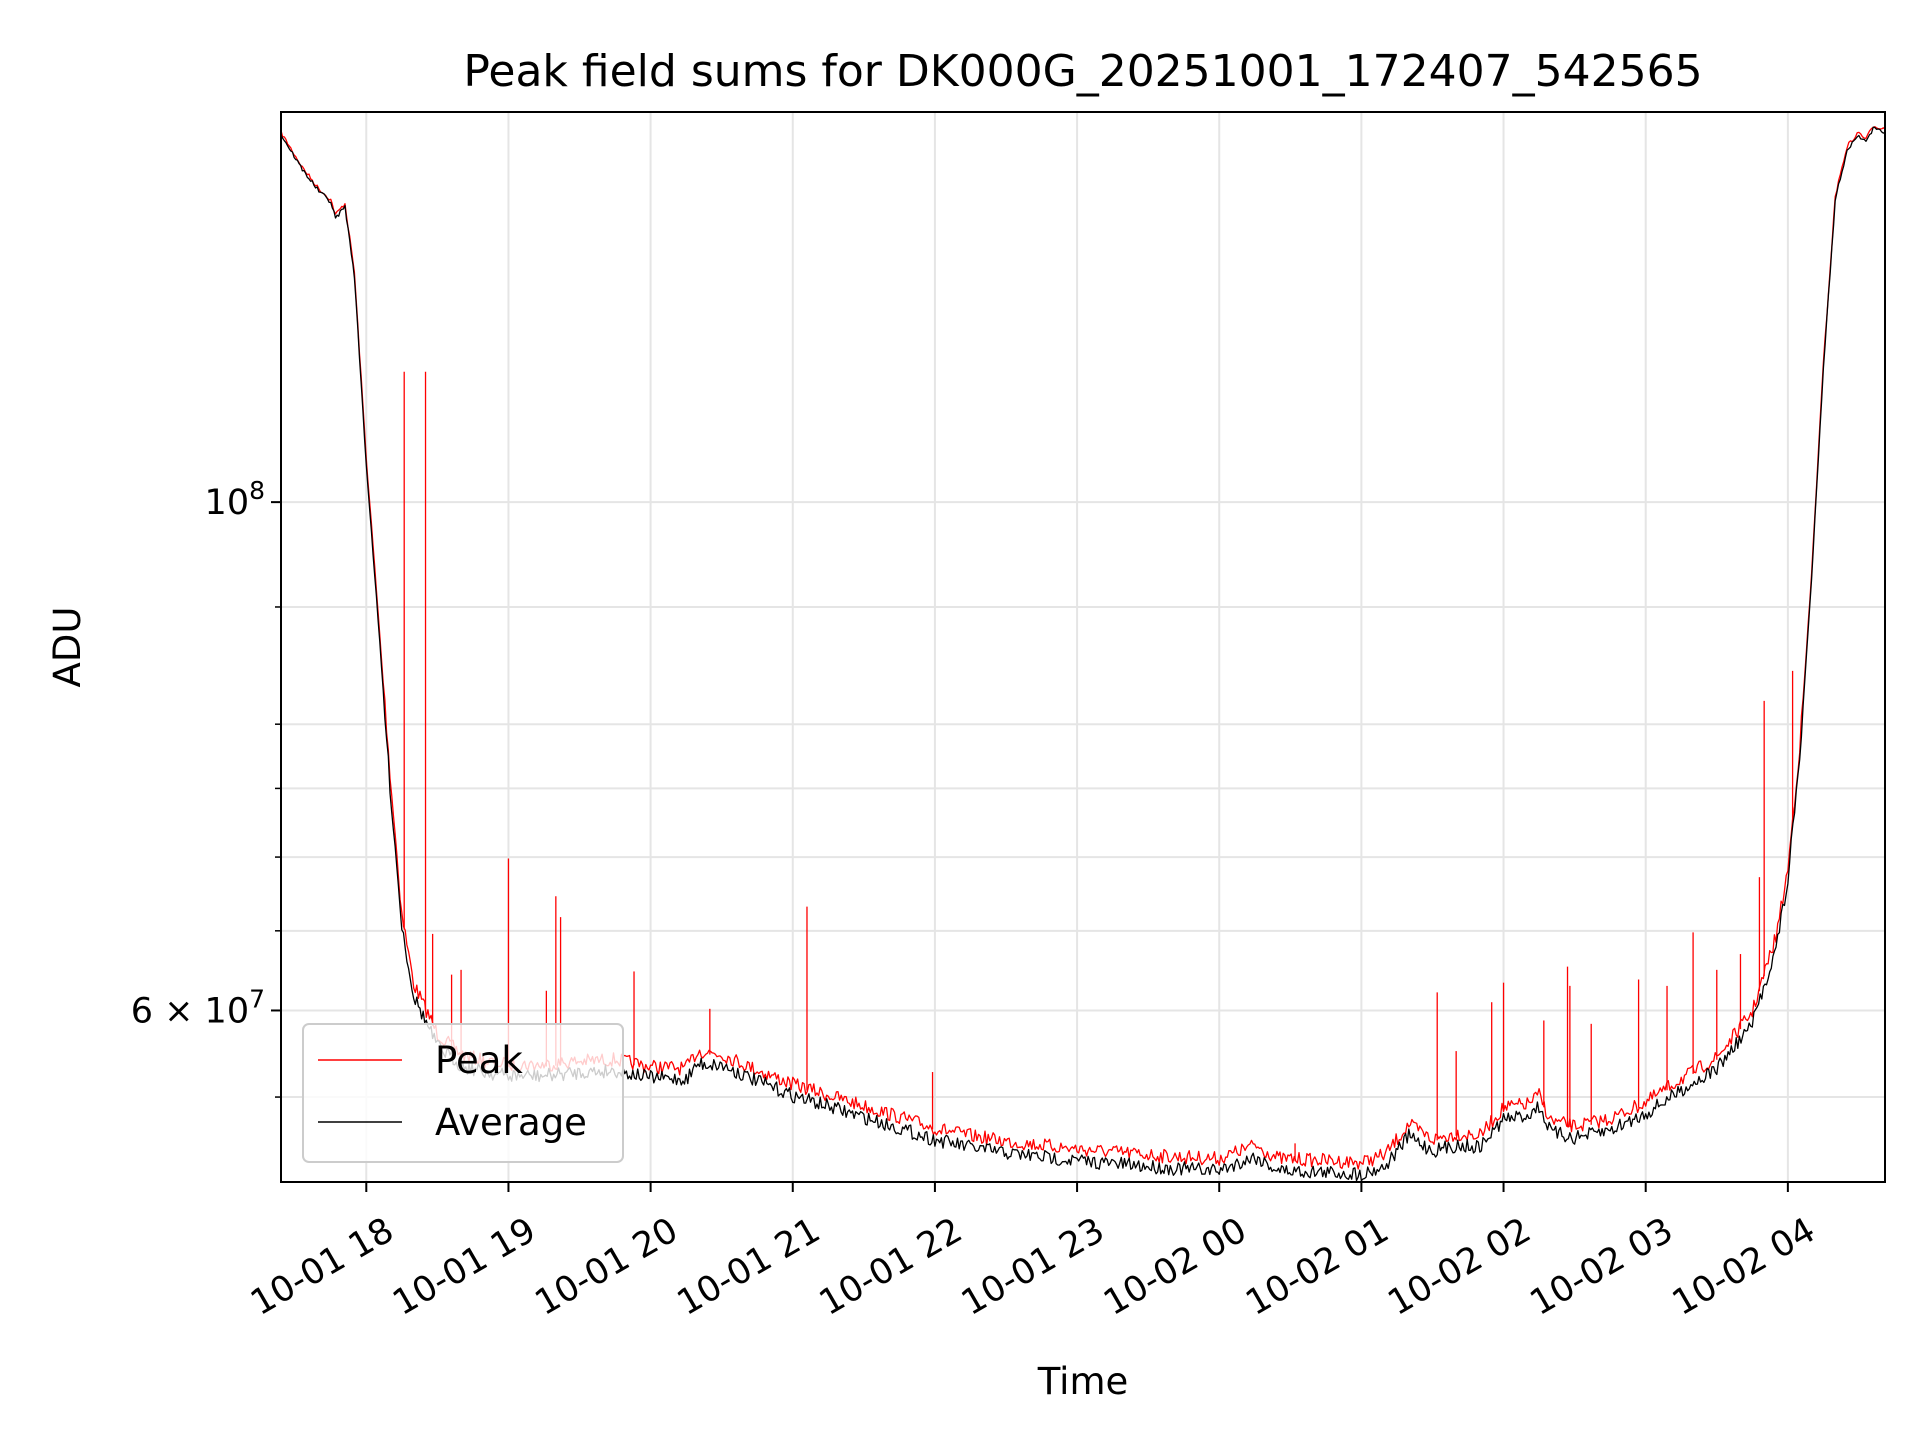  I want to click on legend-box, so click(463, 1093).